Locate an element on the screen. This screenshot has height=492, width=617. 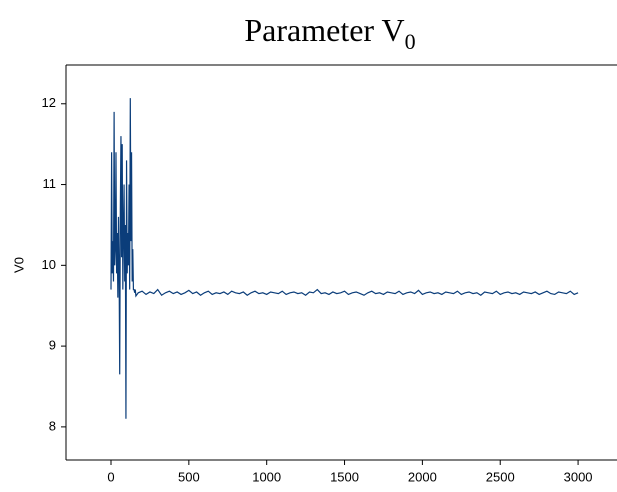
y-tick-label: 10 is located at coordinates (49, 264).